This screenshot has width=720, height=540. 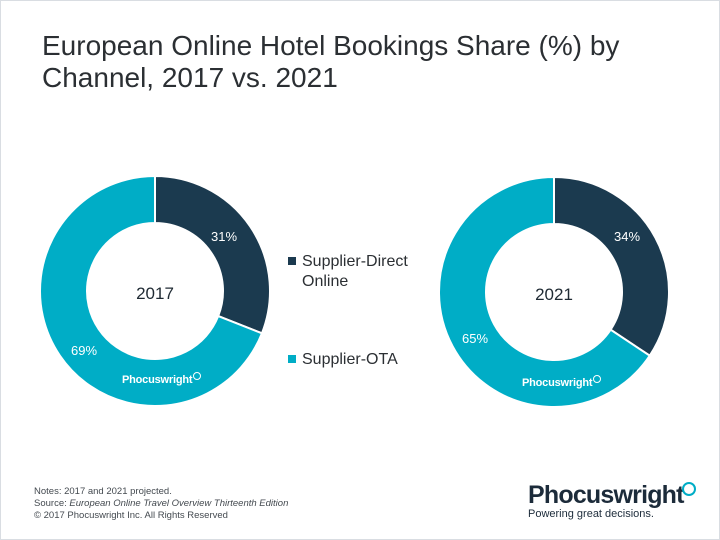 I want to click on legend-label-supplier-direct-line1: Supplier-Direct, so click(x=355, y=261).